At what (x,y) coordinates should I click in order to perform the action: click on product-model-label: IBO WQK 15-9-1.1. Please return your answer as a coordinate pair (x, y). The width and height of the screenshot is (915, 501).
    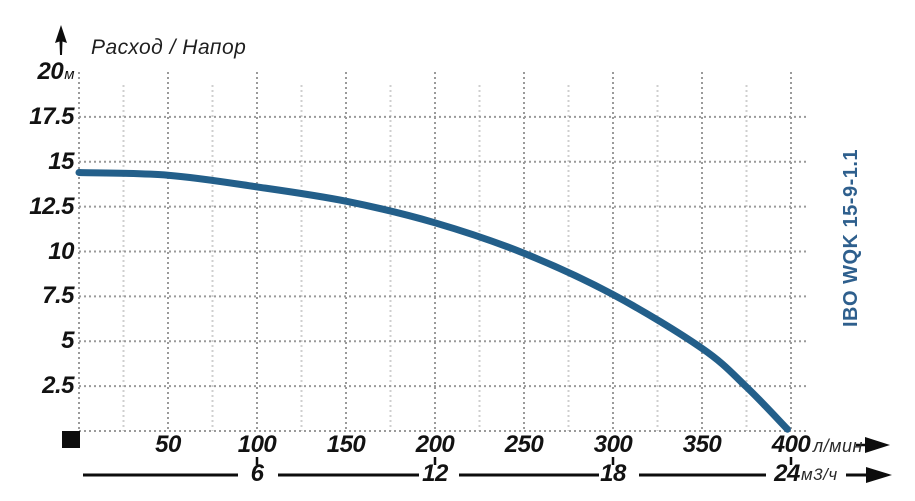
    Looking at the image, I should click on (851, 238).